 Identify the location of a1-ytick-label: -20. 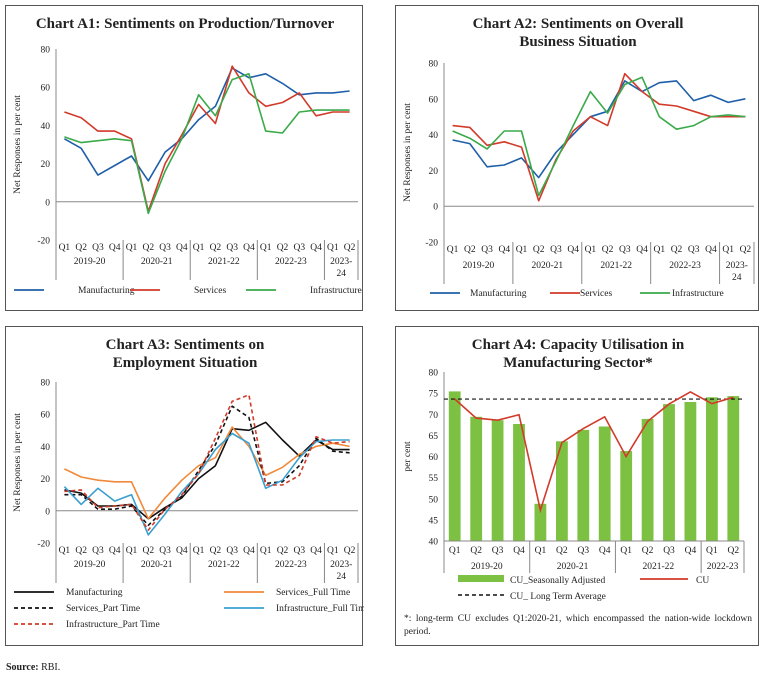
(43, 242).